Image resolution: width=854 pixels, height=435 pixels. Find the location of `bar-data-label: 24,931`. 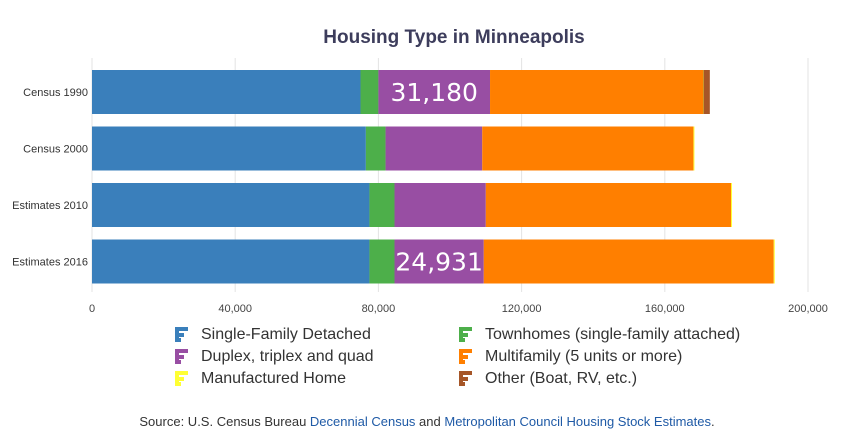

bar-data-label: 24,931 is located at coordinates (438, 262).